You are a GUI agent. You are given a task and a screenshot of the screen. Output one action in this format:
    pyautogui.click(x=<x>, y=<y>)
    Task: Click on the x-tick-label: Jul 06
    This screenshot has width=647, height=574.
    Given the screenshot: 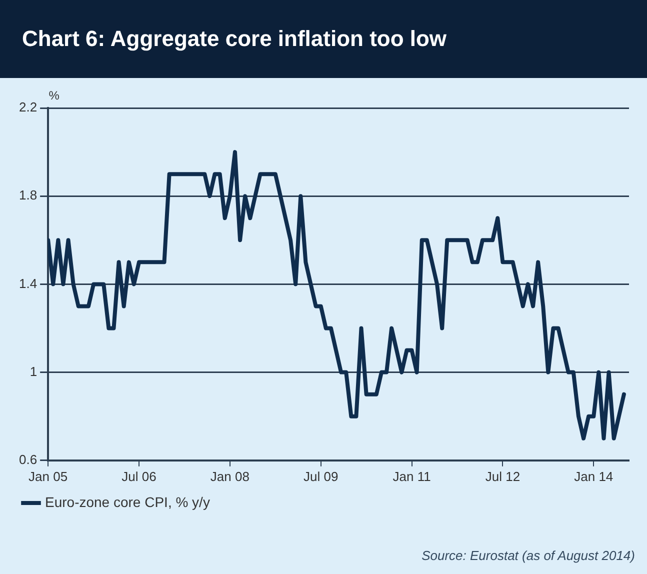 What is the action you would take?
    pyautogui.click(x=139, y=476)
    